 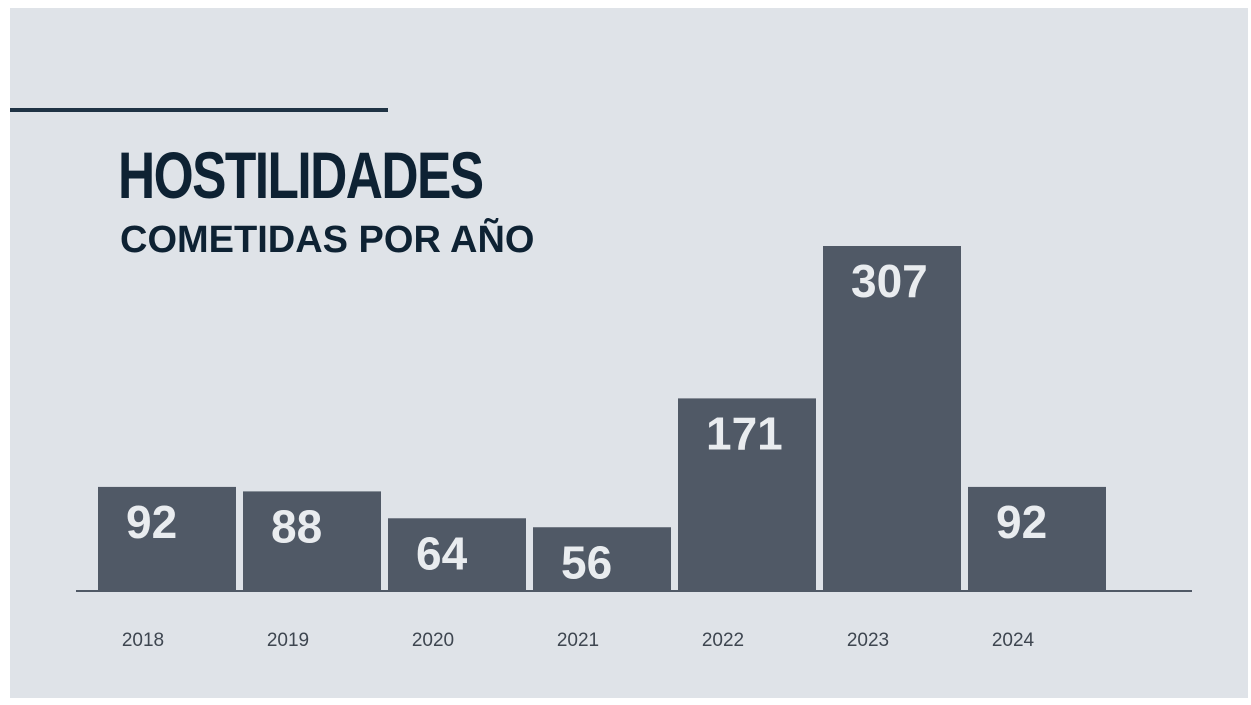 I want to click on x-tick-labels: 2018 2019 2020 2021 2022 2023 2024, so click(x=578, y=640).